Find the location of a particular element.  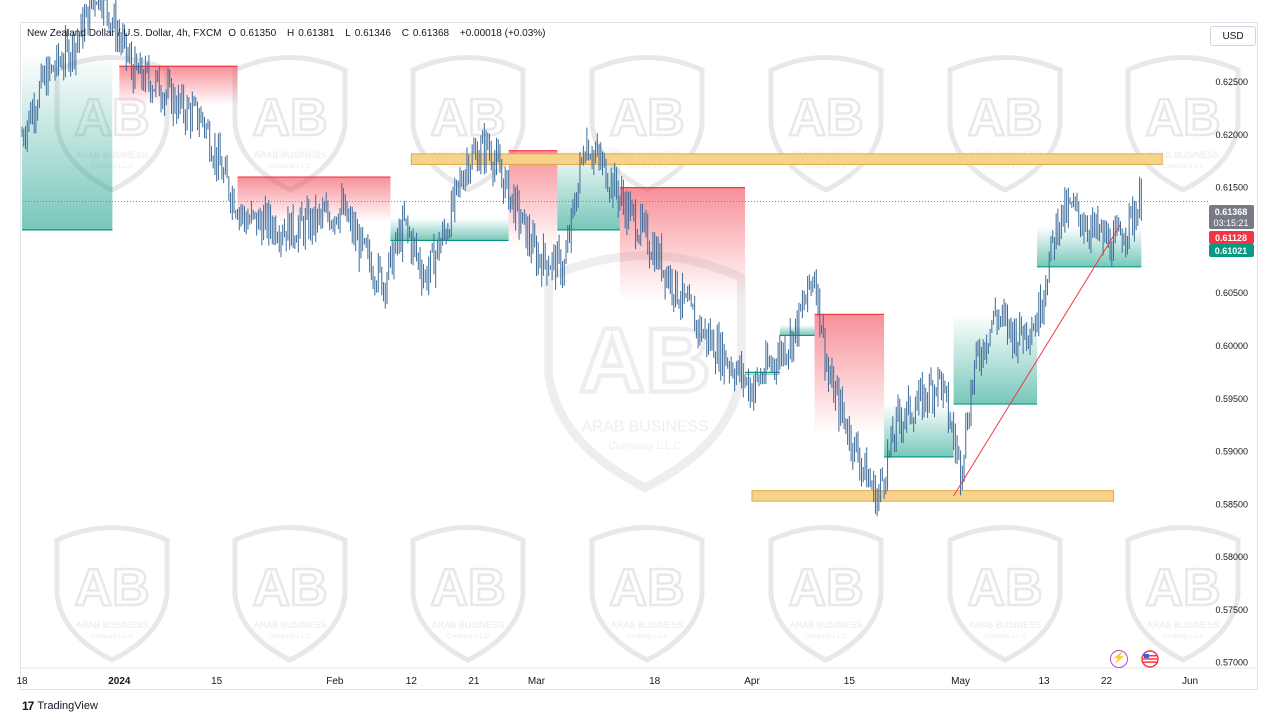

time-tick-label: Apr is located at coordinates (752, 681).